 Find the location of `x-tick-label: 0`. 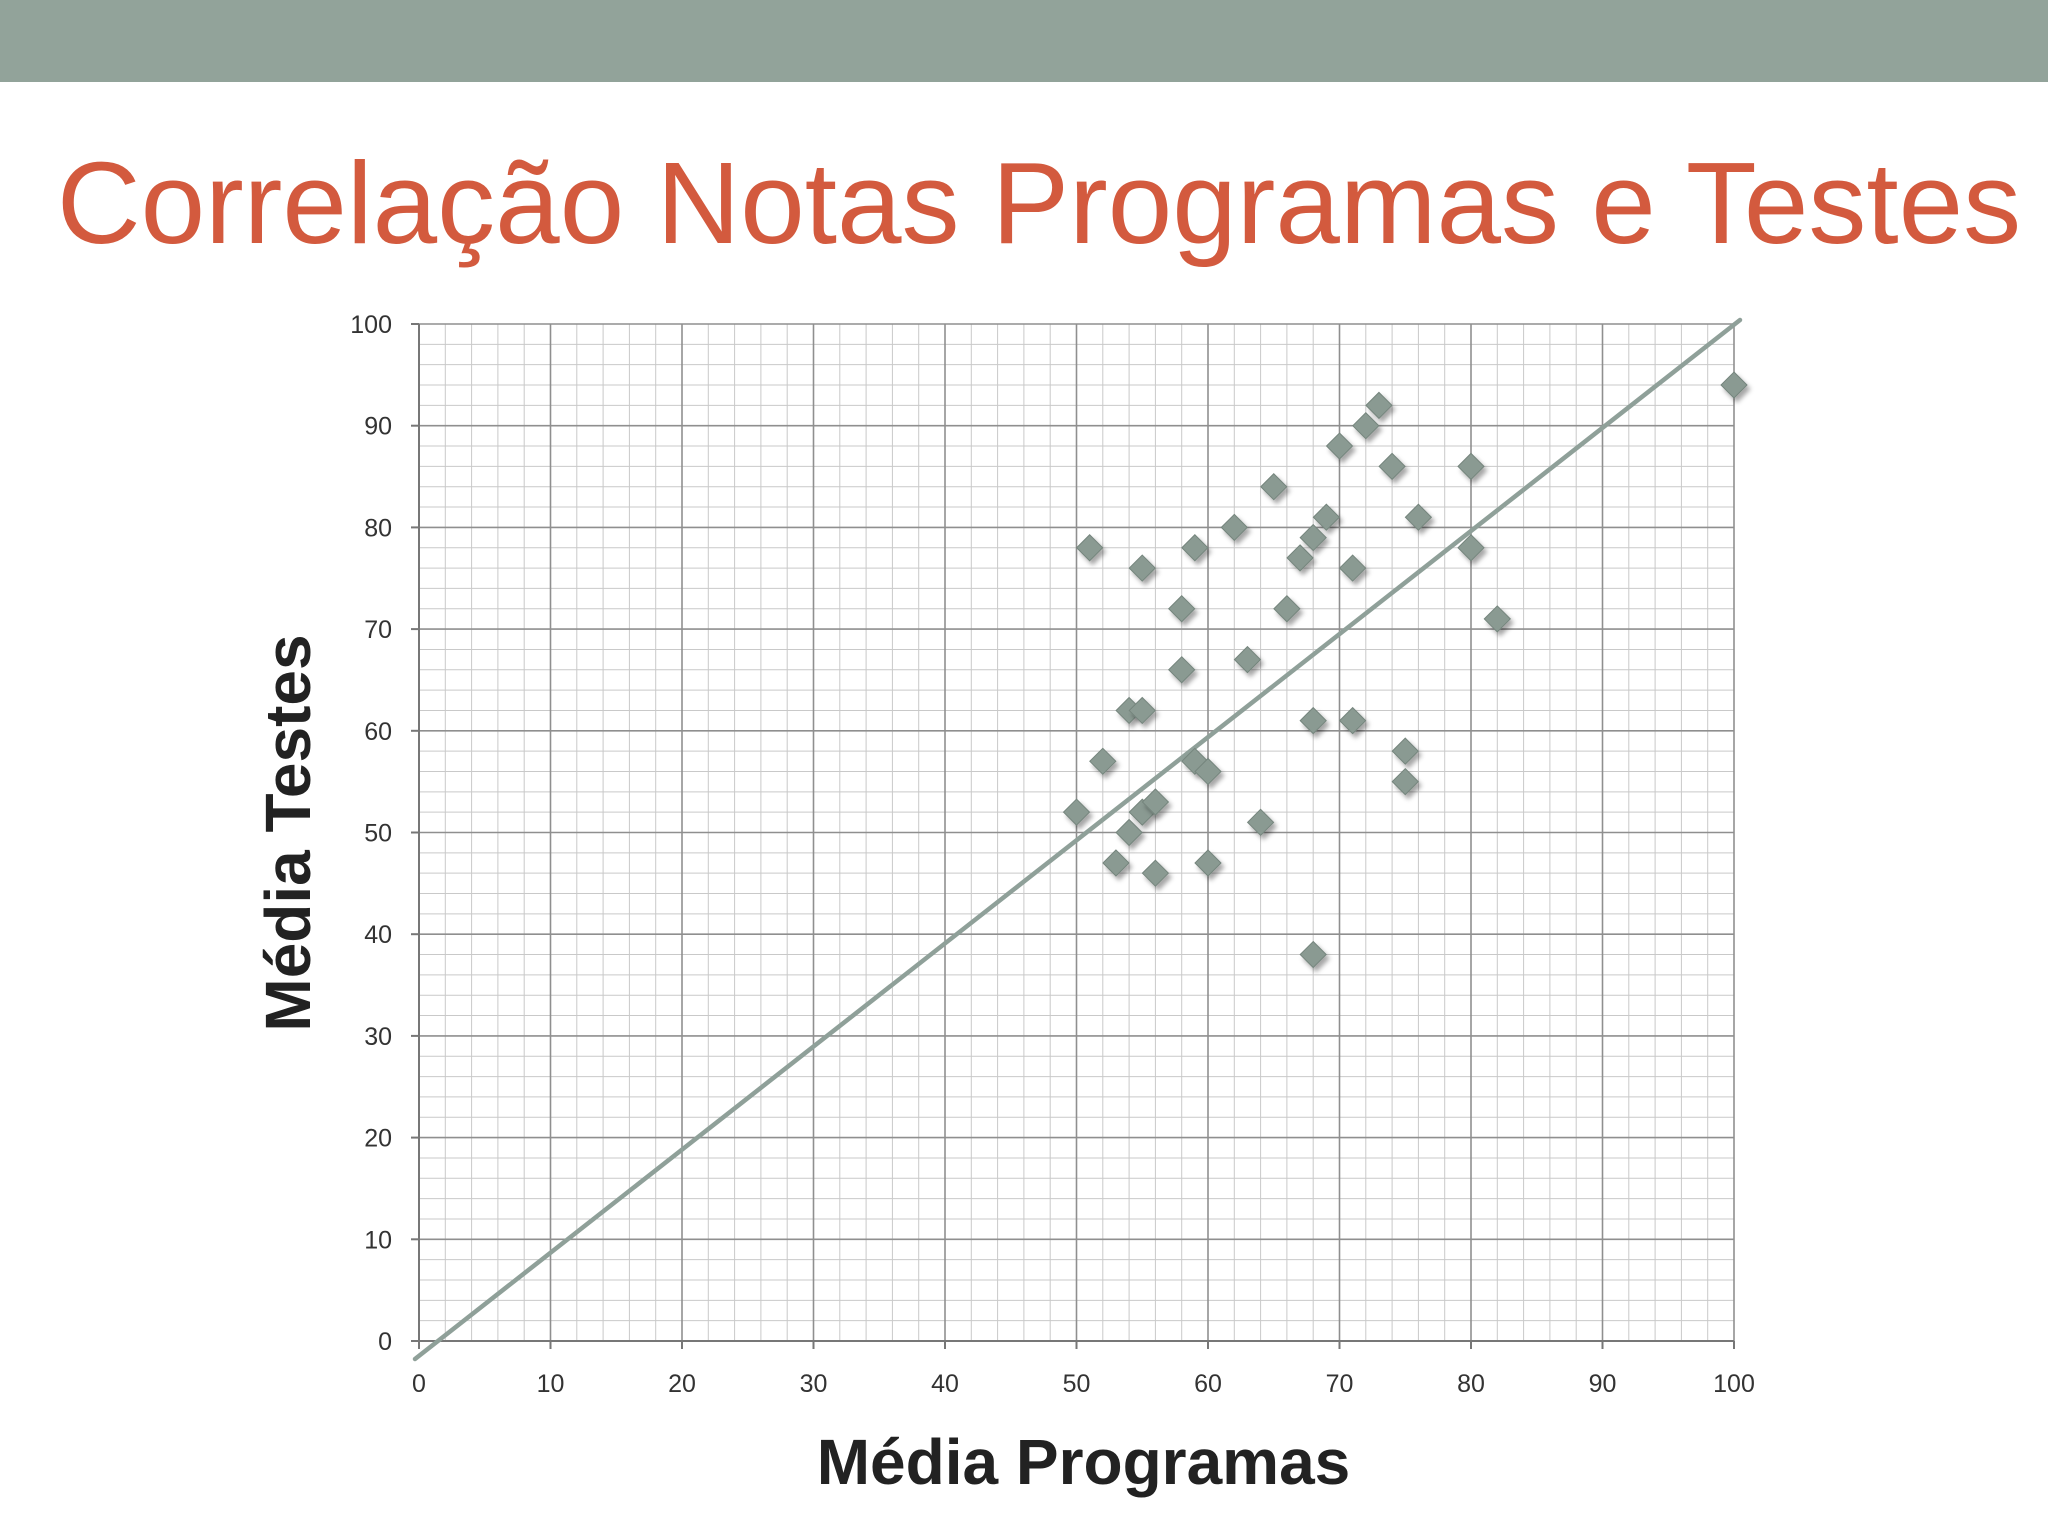

x-tick-label: 0 is located at coordinates (419, 1384).